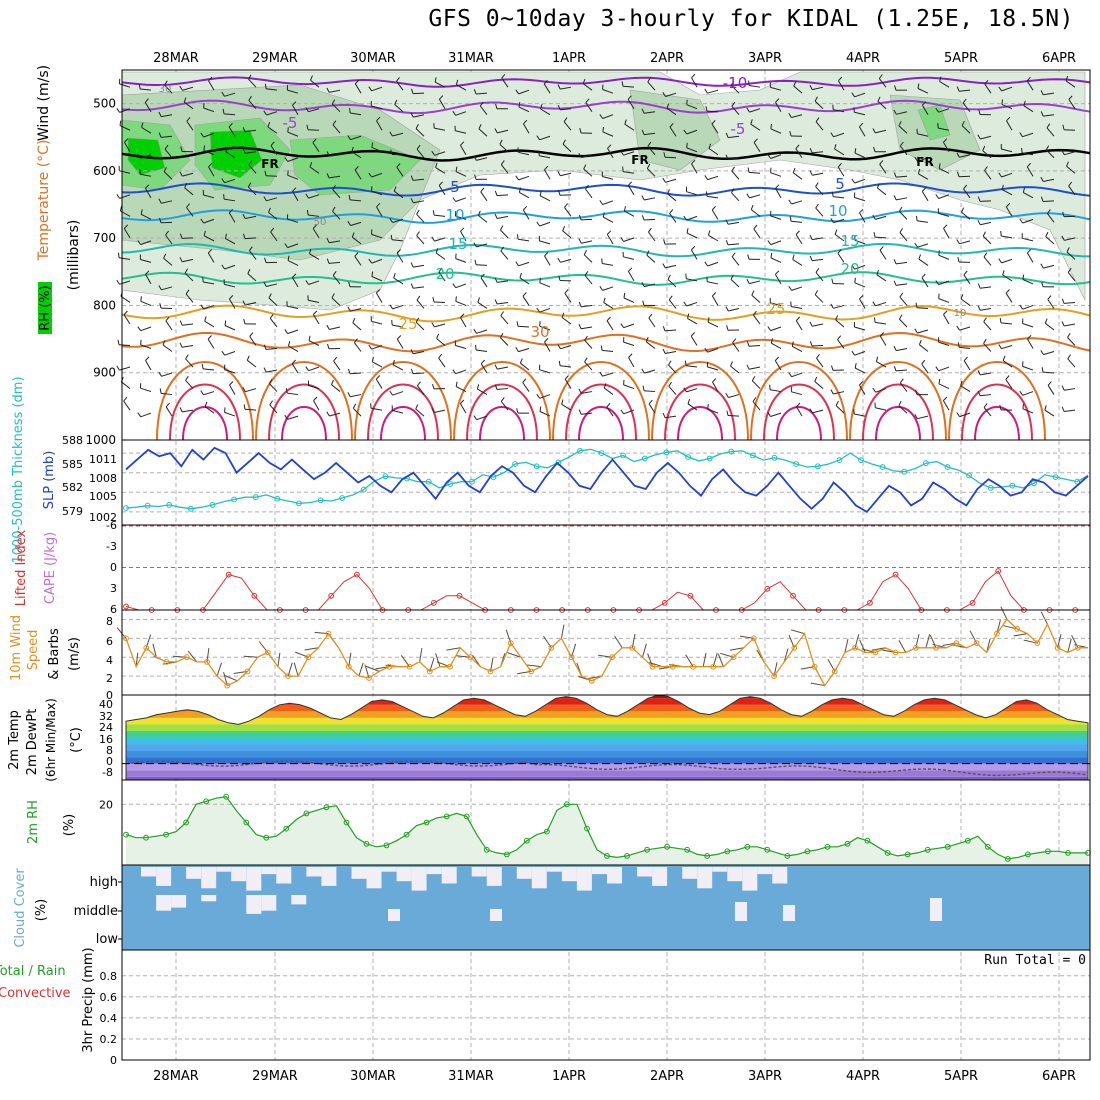 This screenshot has width=1100, height=1100. I want to click on date-label-bottom: 1APR, so click(569, 1076).